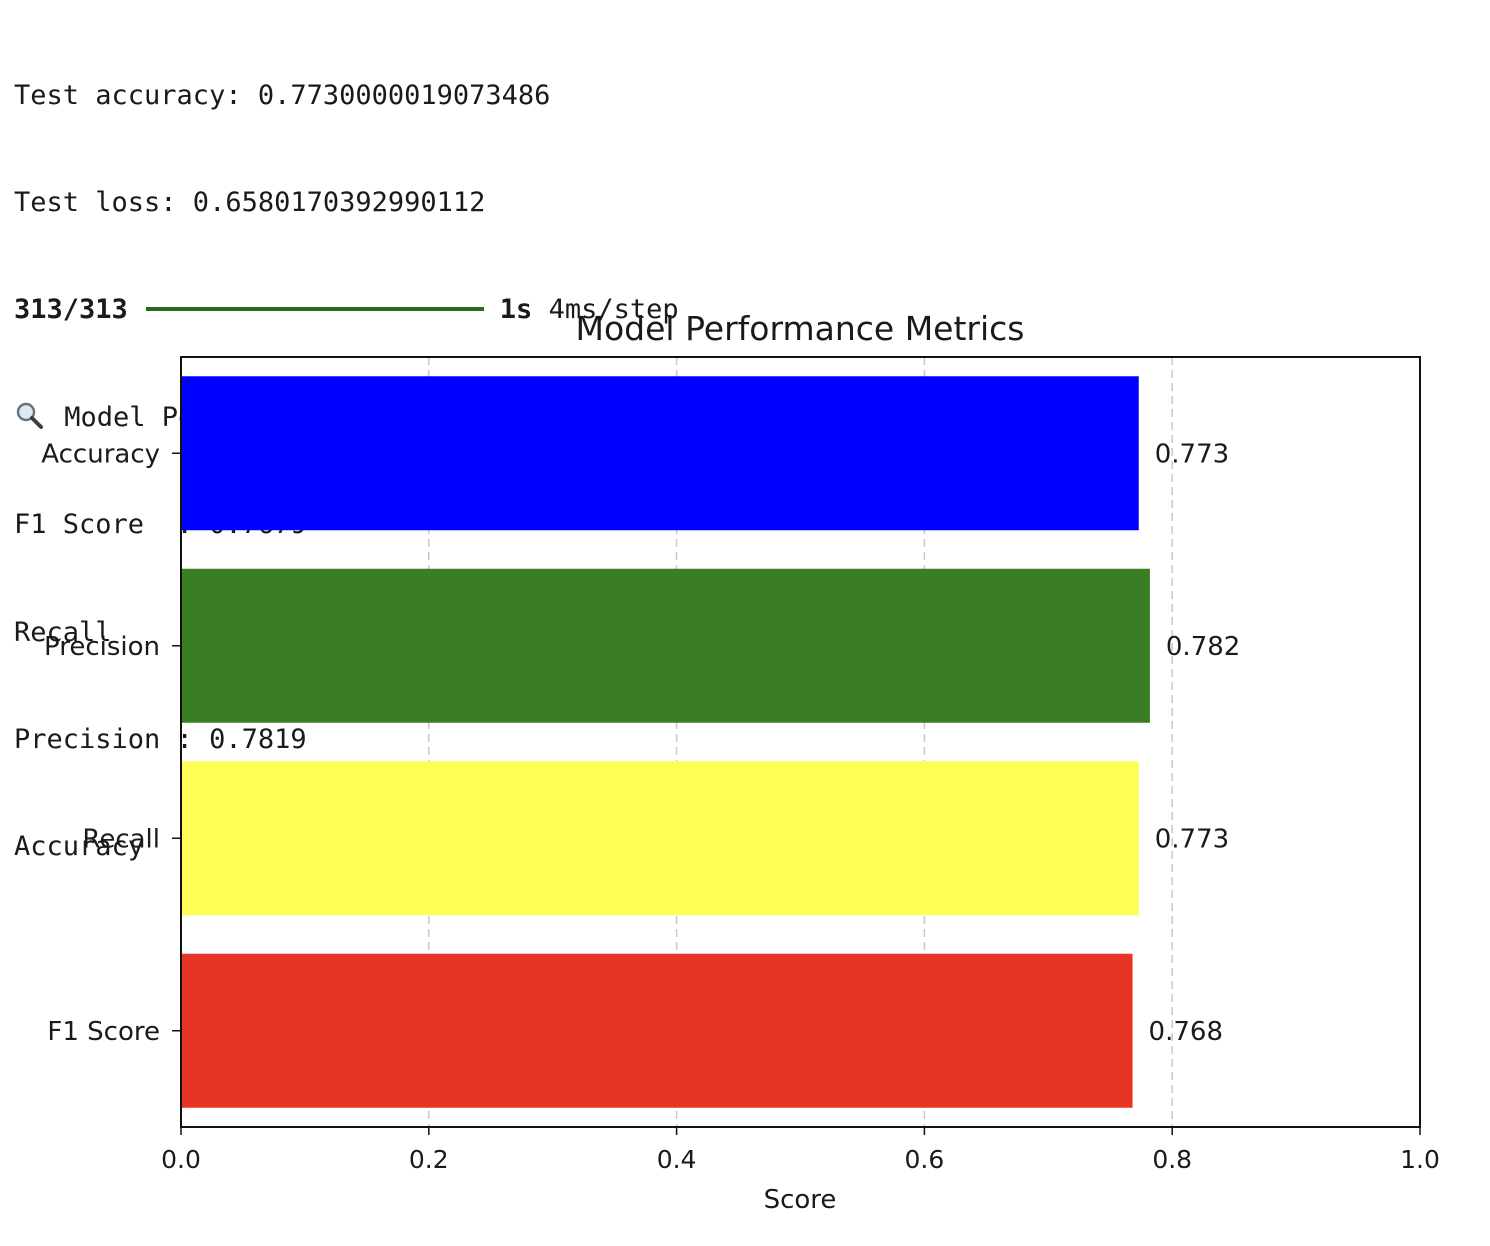 This screenshot has width=1490, height=1246. Describe the element at coordinates (100, 454) in the screenshot. I see `y-tick-label: Accuracy` at that location.